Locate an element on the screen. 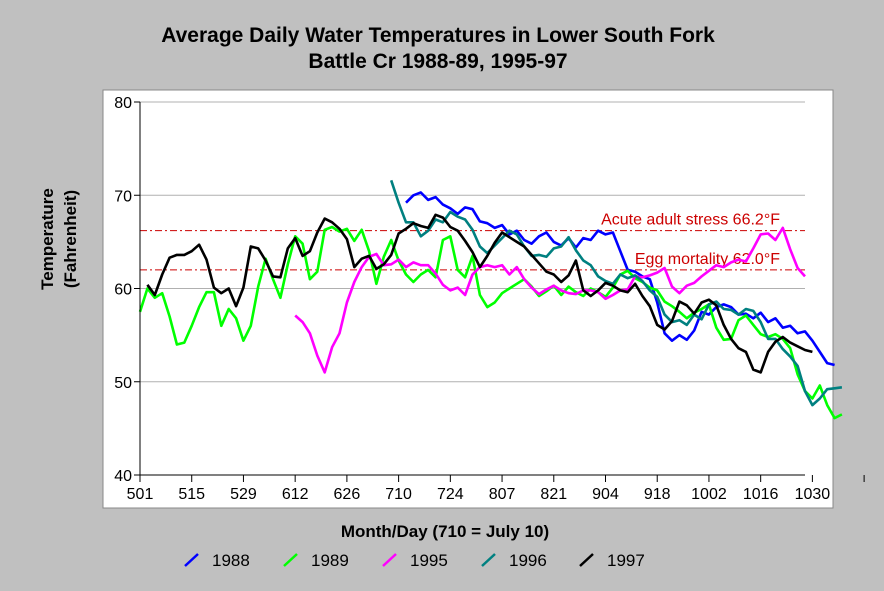  x-tick-label-4: 626 is located at coordinates (347, 494).